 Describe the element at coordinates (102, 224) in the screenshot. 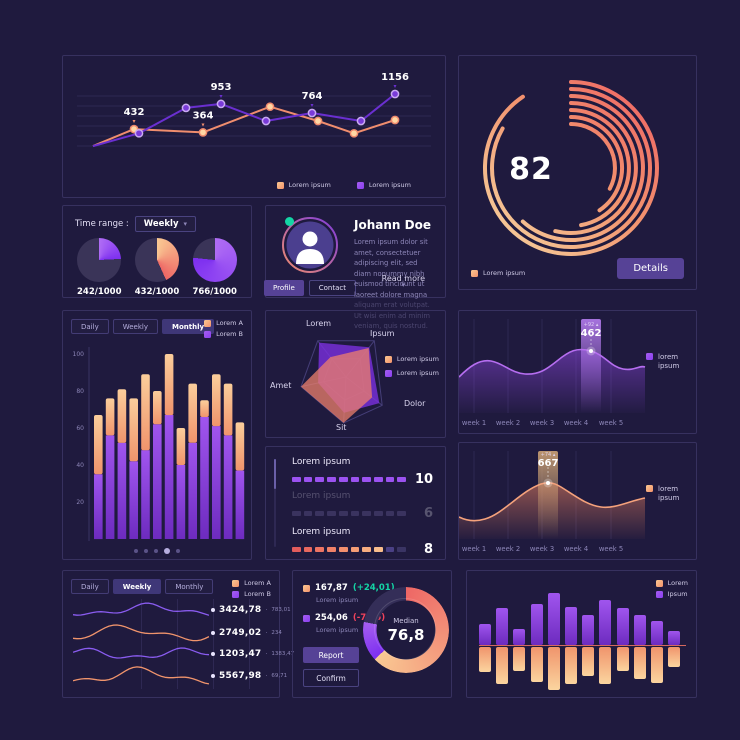

I see `time-range-label: Time range :` at that location.